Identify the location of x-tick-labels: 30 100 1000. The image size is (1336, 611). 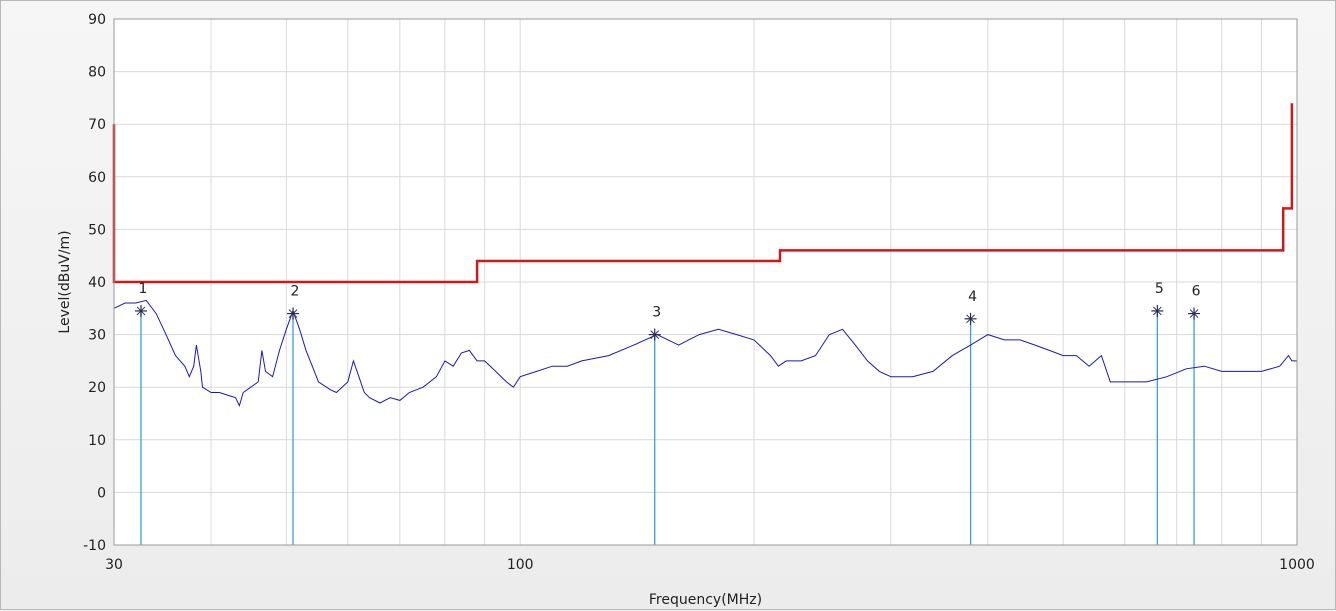
(710, 565).